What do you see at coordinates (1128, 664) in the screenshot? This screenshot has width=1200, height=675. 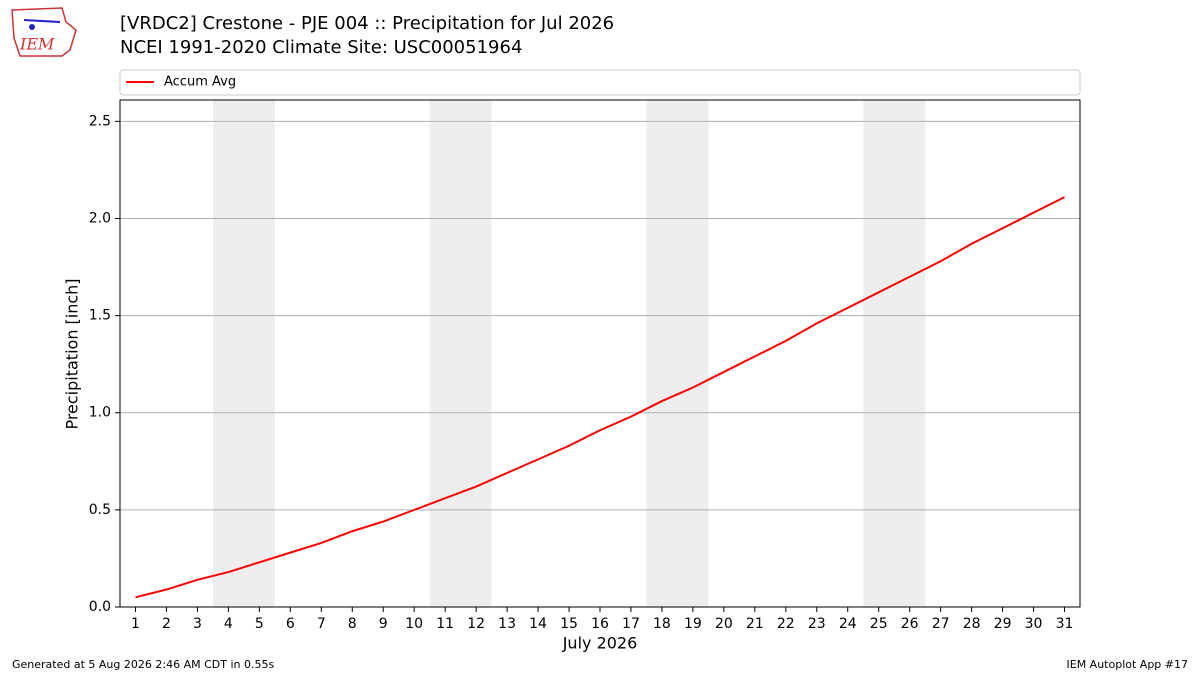 I see `footer-right: IEM Autoplot App #17` at bounding box center [1128, 664].